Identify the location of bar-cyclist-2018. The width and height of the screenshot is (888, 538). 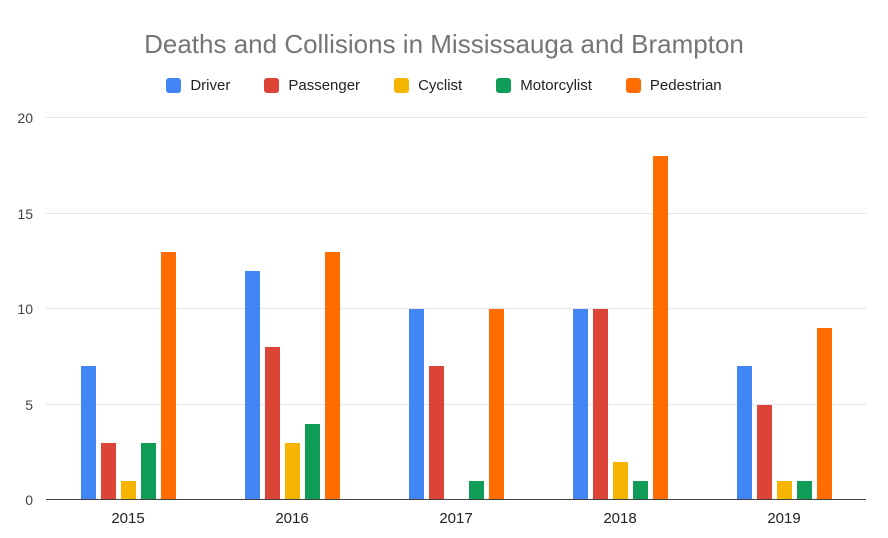
(620, 480).